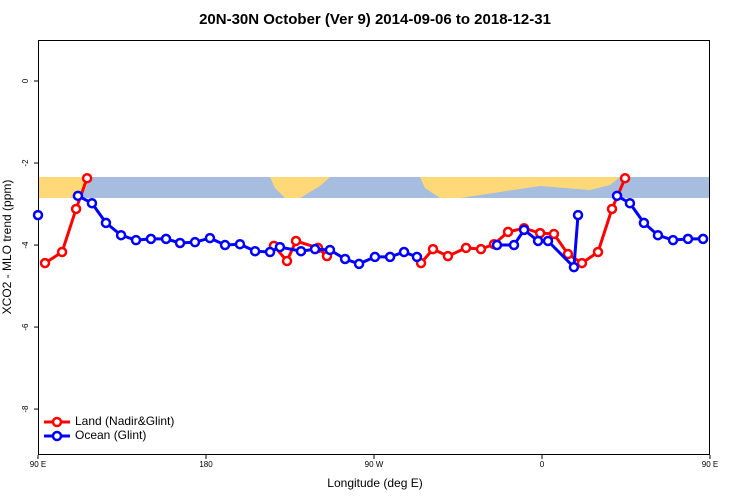 The width and height of the screenshot is (750, 500). What do you see at coordinates (25, 163) in the screenshot?
I see `y-tick-label: -2` at bounding box center [25, 163].